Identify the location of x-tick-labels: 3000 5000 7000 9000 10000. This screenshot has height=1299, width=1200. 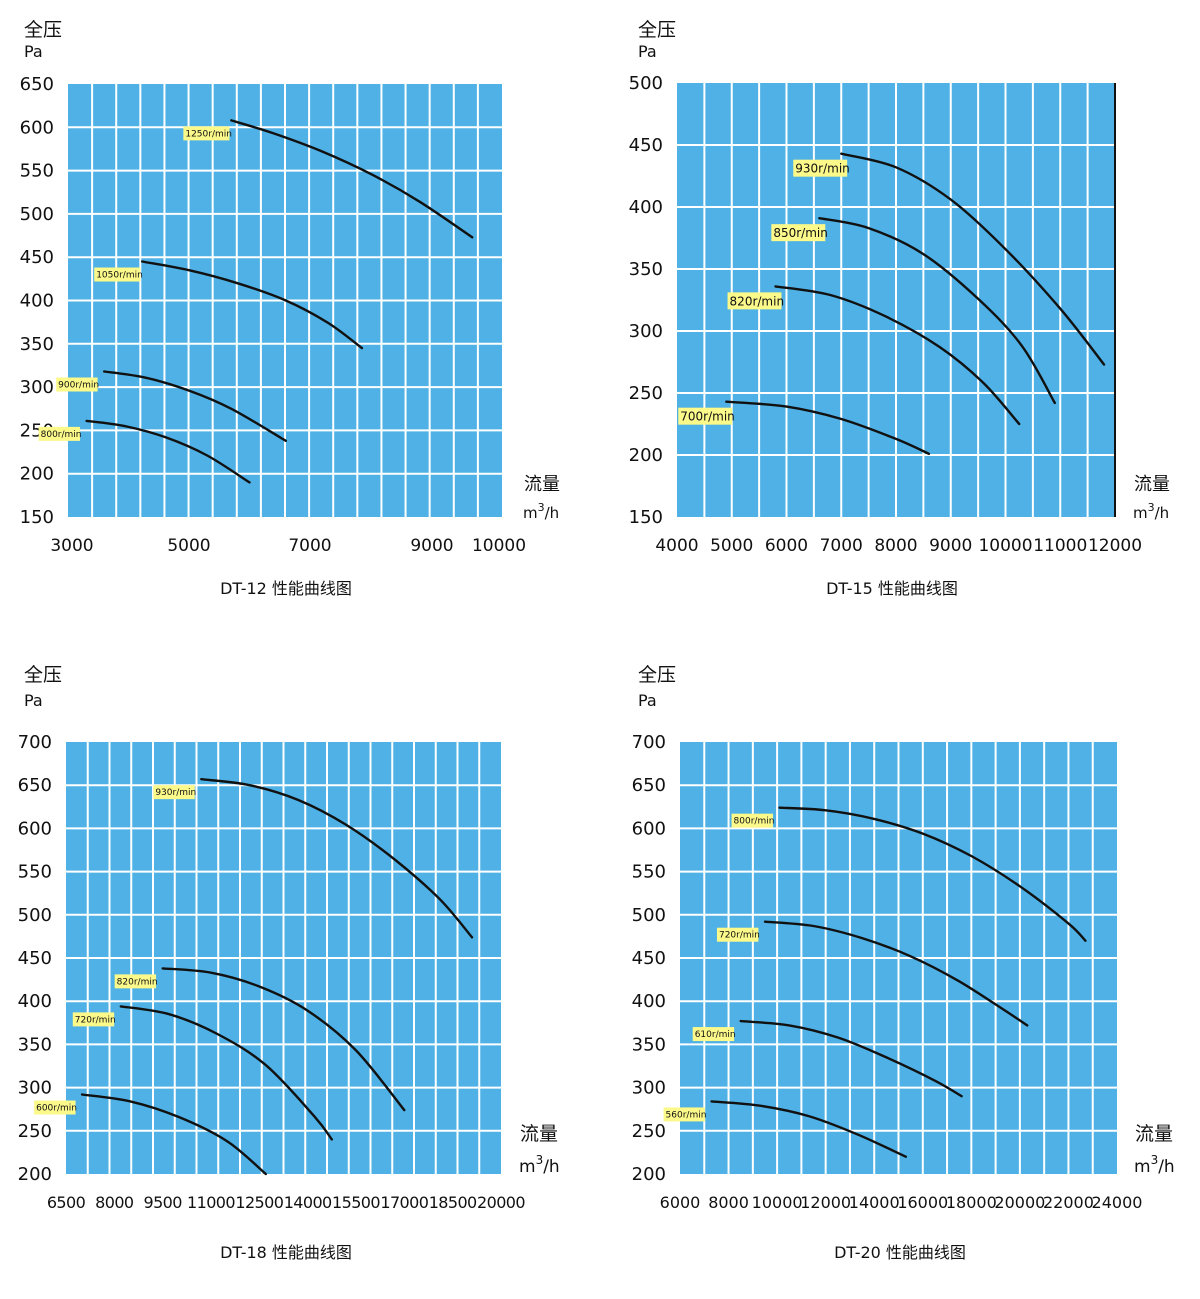
(288, 546).